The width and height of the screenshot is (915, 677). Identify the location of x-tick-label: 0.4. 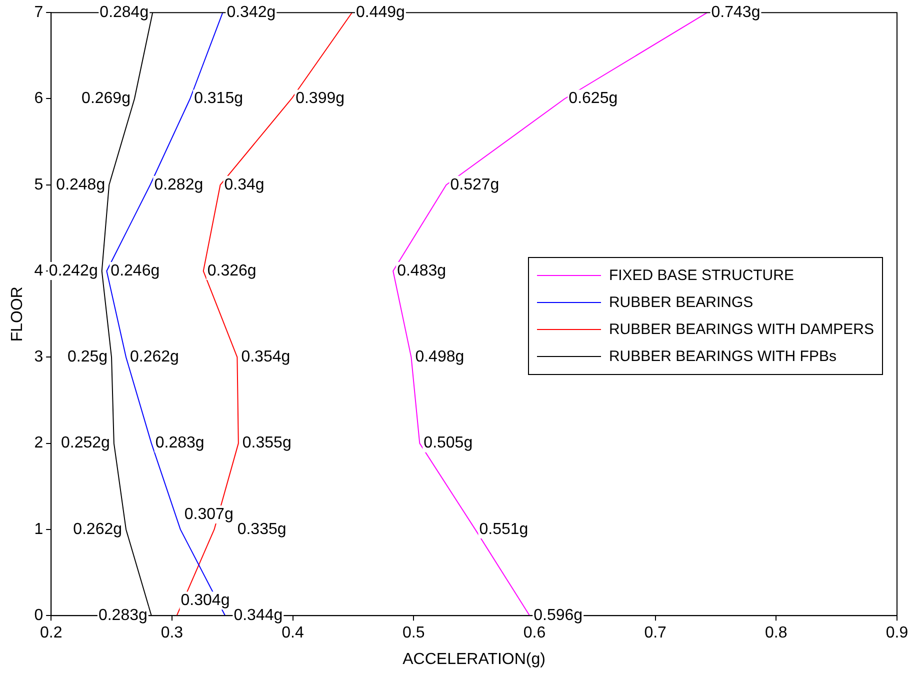
(293, 633).